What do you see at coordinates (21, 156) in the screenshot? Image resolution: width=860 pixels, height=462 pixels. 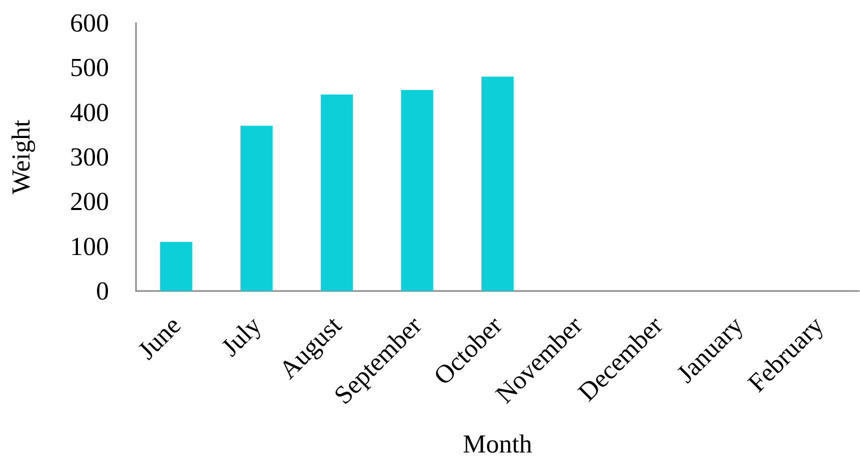 I see `y-axis-title: Weight` at bounding box center [21, 156].